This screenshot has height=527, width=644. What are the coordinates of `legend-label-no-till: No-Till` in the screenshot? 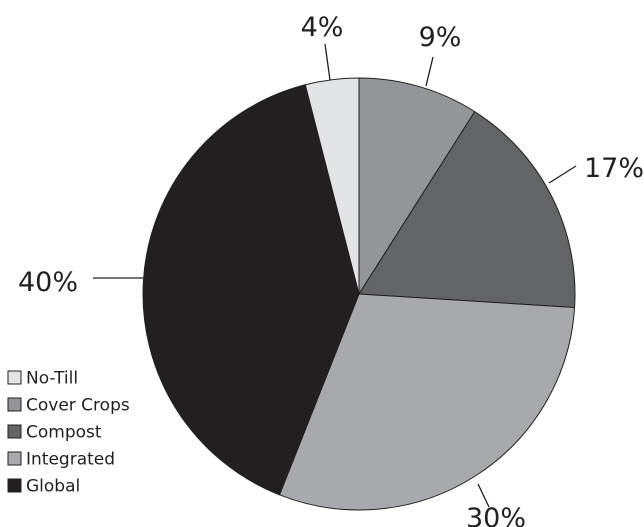 It's located at (52, 379).